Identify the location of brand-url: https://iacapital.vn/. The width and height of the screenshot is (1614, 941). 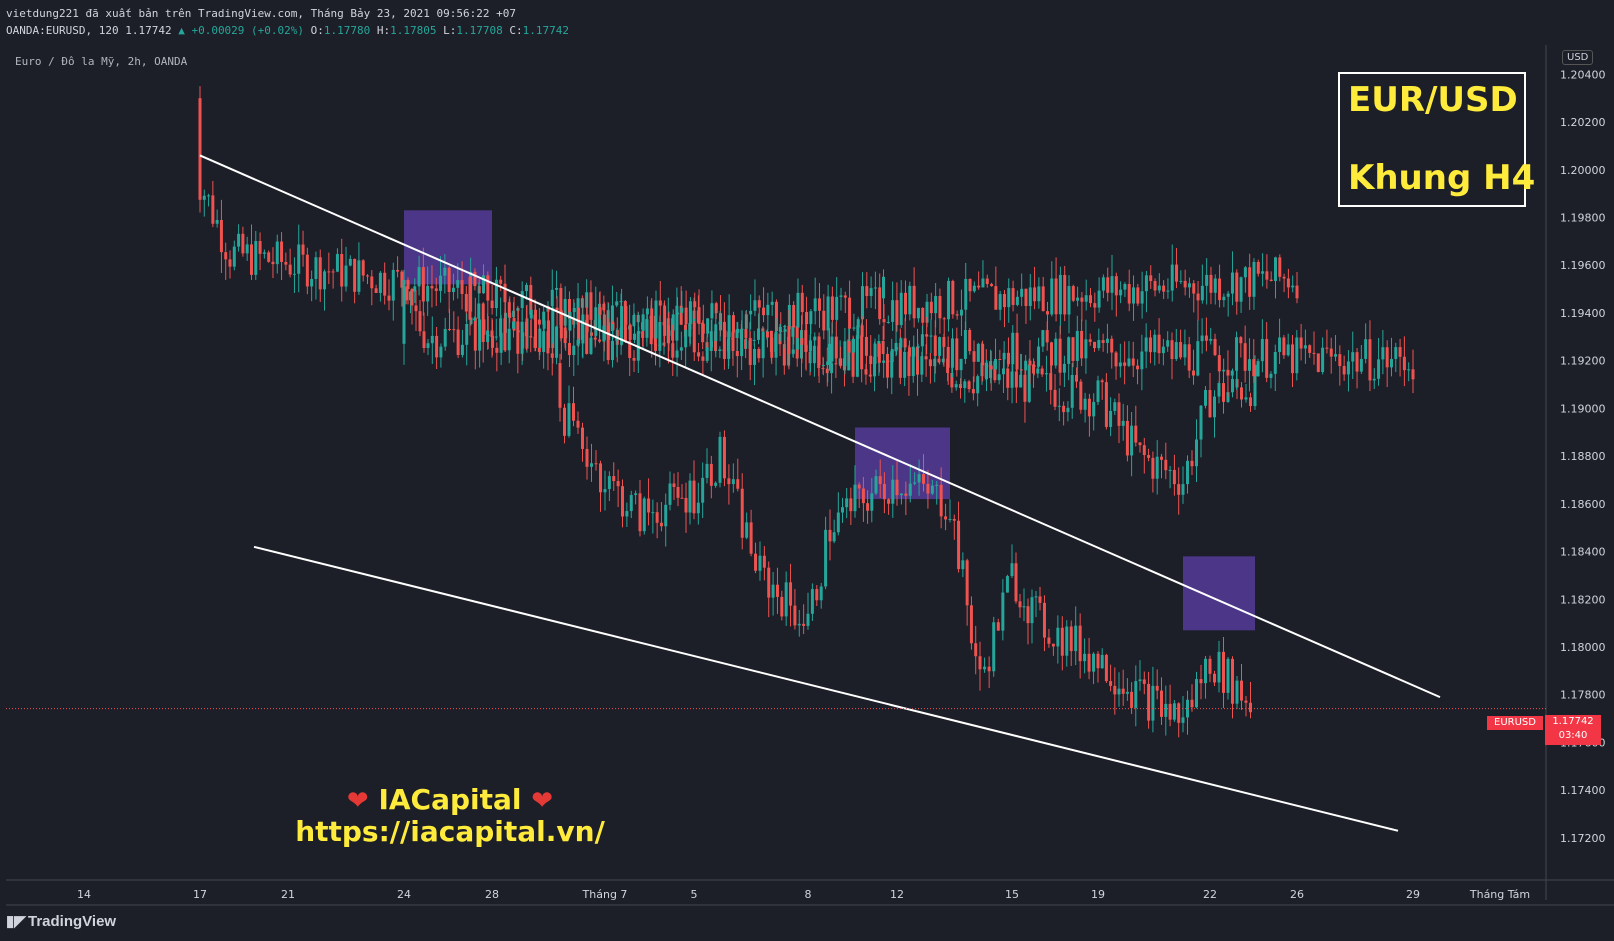
(450, 831).